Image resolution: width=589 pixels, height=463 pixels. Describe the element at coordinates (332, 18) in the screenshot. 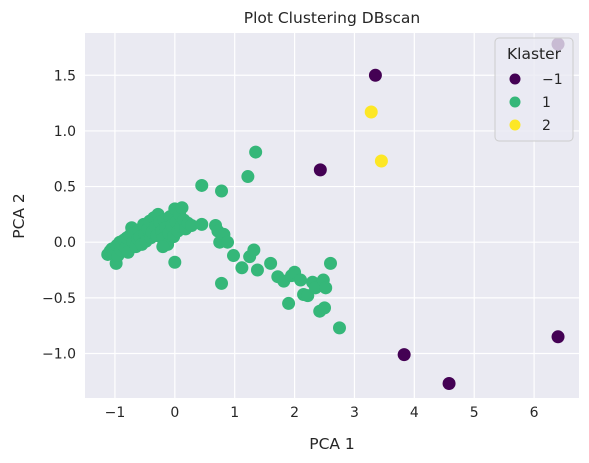

I see `chart-title: Plot Clustering DBscan` at that location.